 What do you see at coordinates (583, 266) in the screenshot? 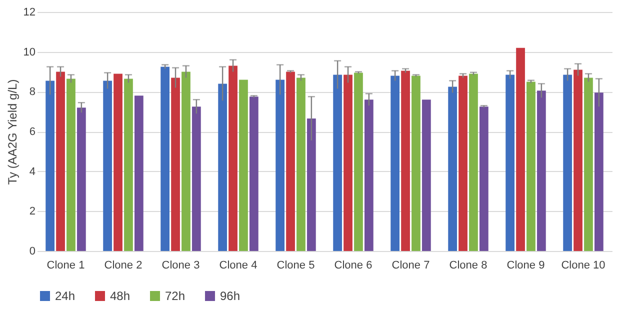
I see `x-tick-label: Clone 10` at bounding box center [583, 266].